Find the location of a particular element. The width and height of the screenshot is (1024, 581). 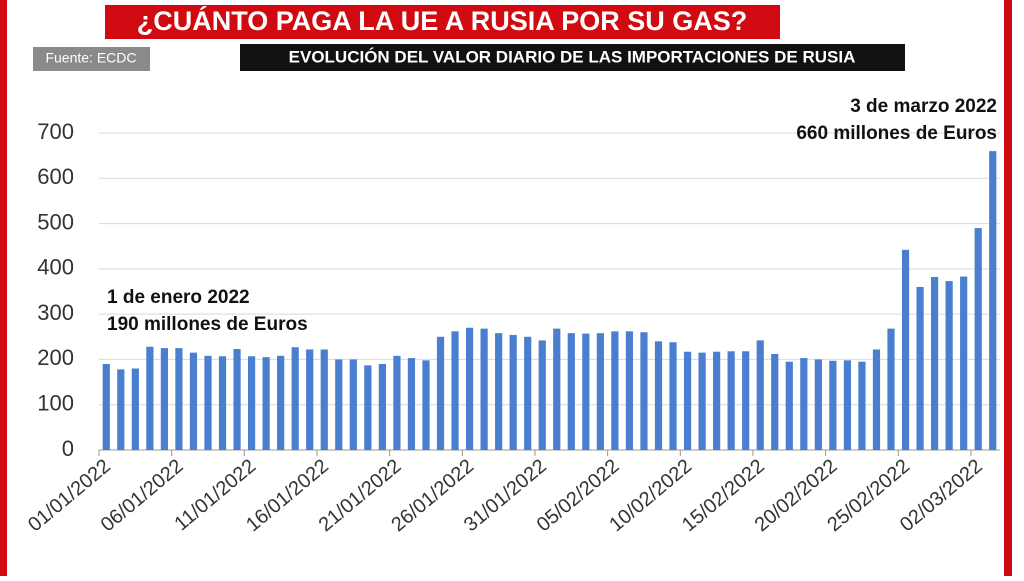

title-box is located at coordinates (442, 22).